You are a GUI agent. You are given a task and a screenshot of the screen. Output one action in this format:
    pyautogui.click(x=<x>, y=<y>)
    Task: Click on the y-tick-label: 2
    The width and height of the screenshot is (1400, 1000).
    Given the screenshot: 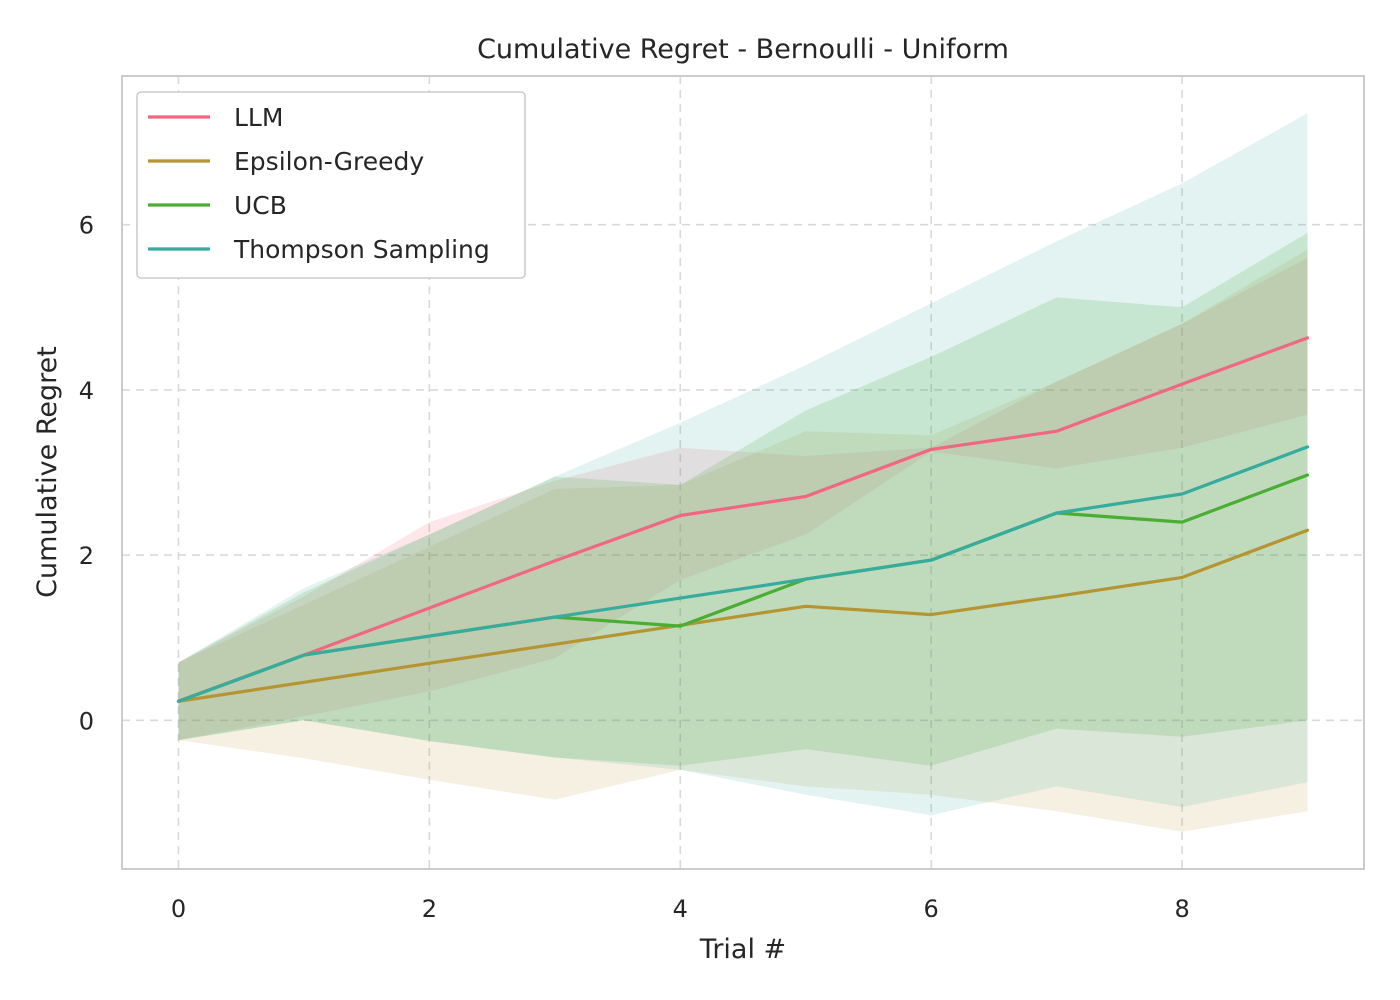 What is the action you would take?
    pyautogui.click(x=86, y=556)
    